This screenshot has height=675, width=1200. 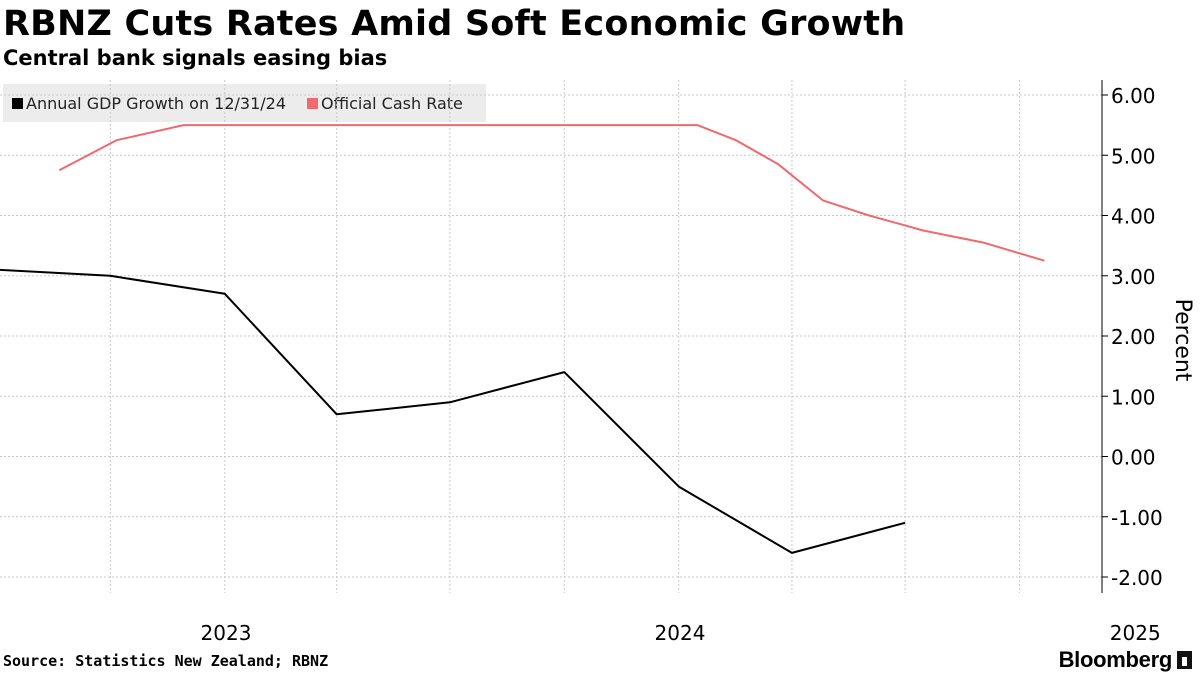 What do you see at coordinates (1133, 96) in the screenshot?
I see `y-tick-label: 6.00` at bounding box center [1133, 96].